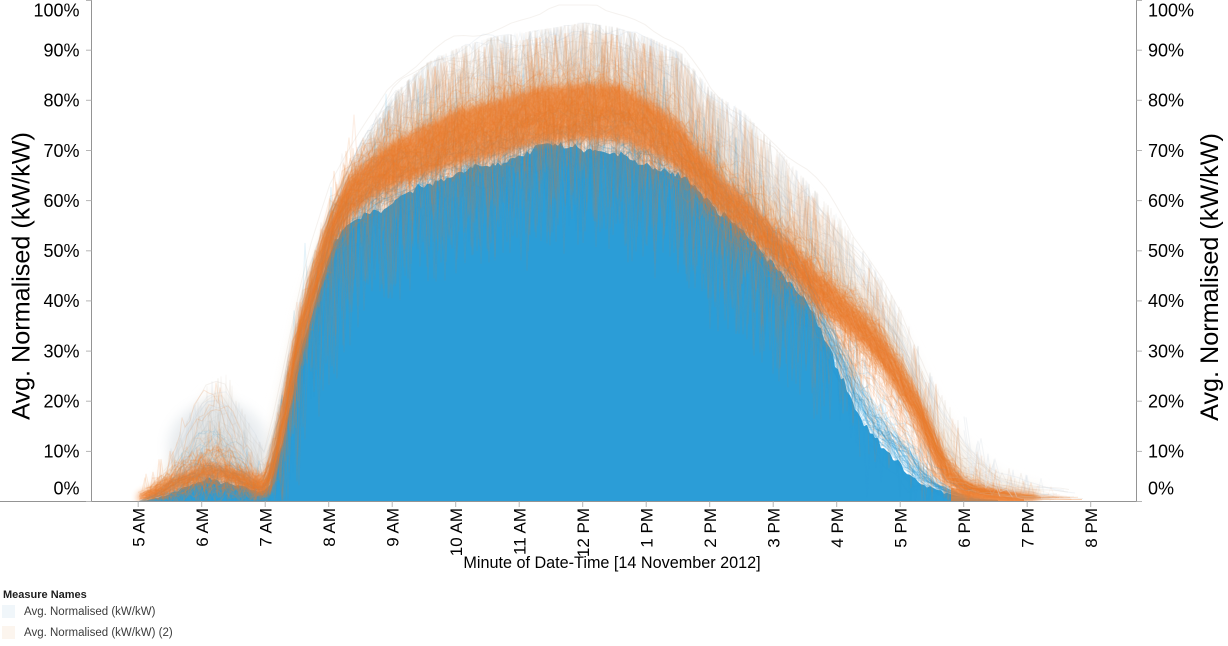  Describe the element at coordinates (45, 595) in the screenshot. I see `svg-text: Measure Names` at that location.